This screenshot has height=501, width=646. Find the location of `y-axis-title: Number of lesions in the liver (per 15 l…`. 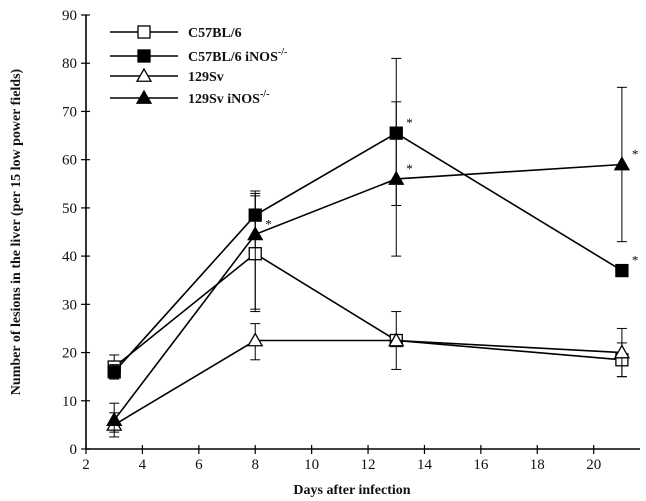

y-axis-title: Number of lesions in the liver (per 15 l… is located at coordinates (16, 231).